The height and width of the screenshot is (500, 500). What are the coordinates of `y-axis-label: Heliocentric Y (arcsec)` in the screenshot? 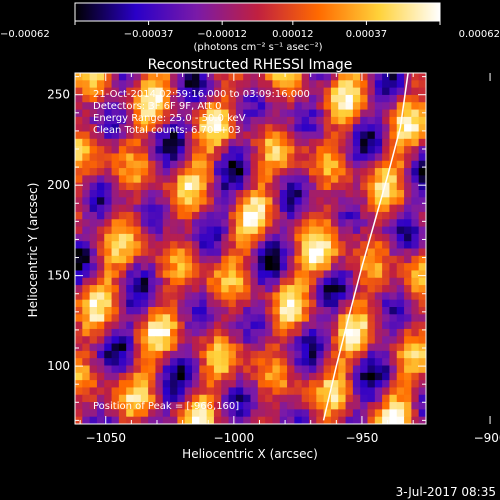 It's located at (33, 250).